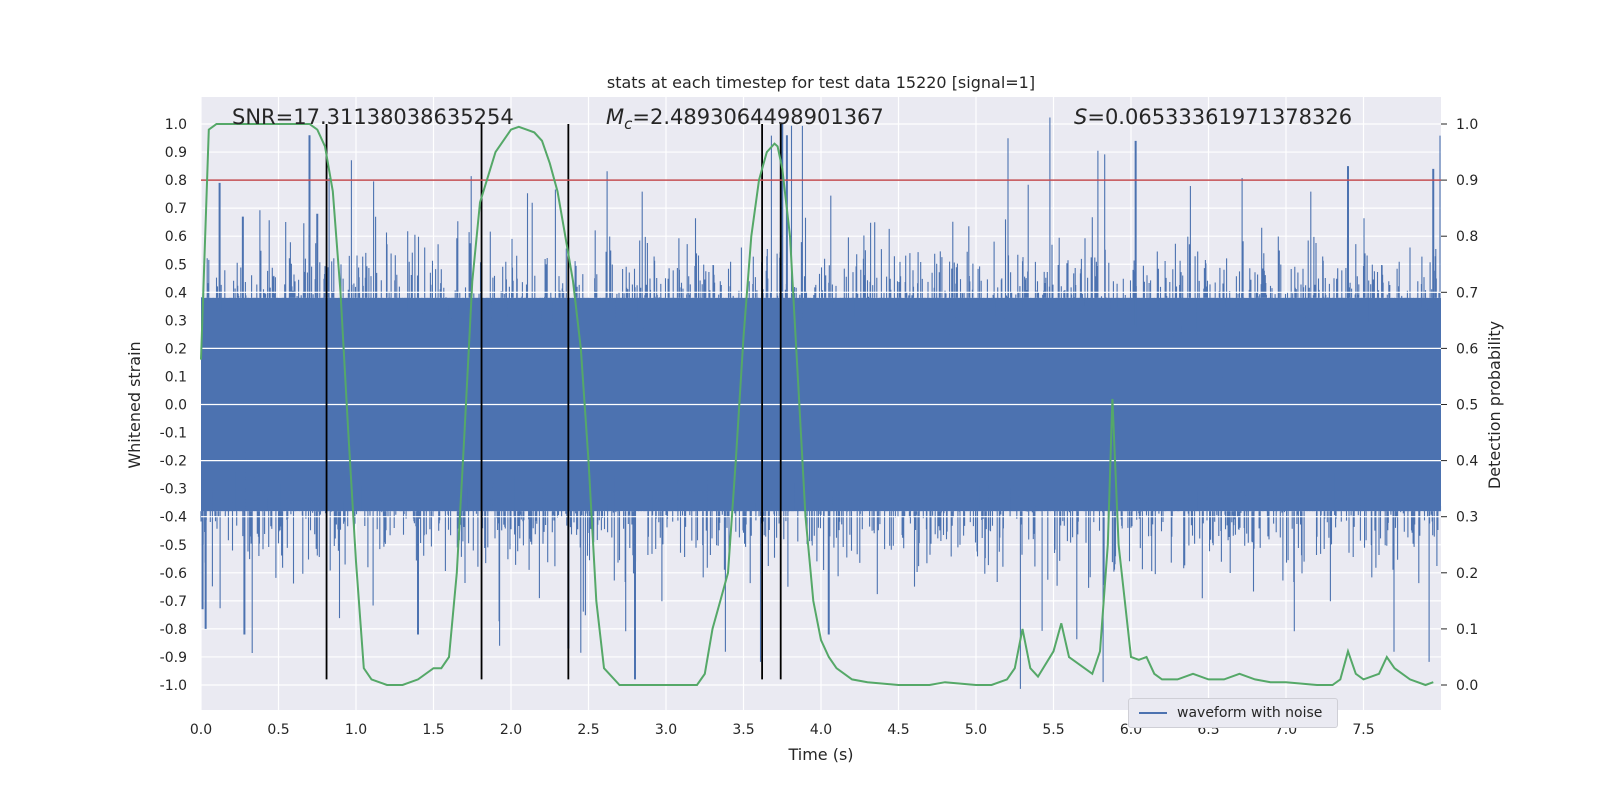 This screenshot has height=800, width=1600. What do you see at coordinates (628, 124) in the screenshot?
I see `mc-subscript: c` at bounding box center [628, 124].